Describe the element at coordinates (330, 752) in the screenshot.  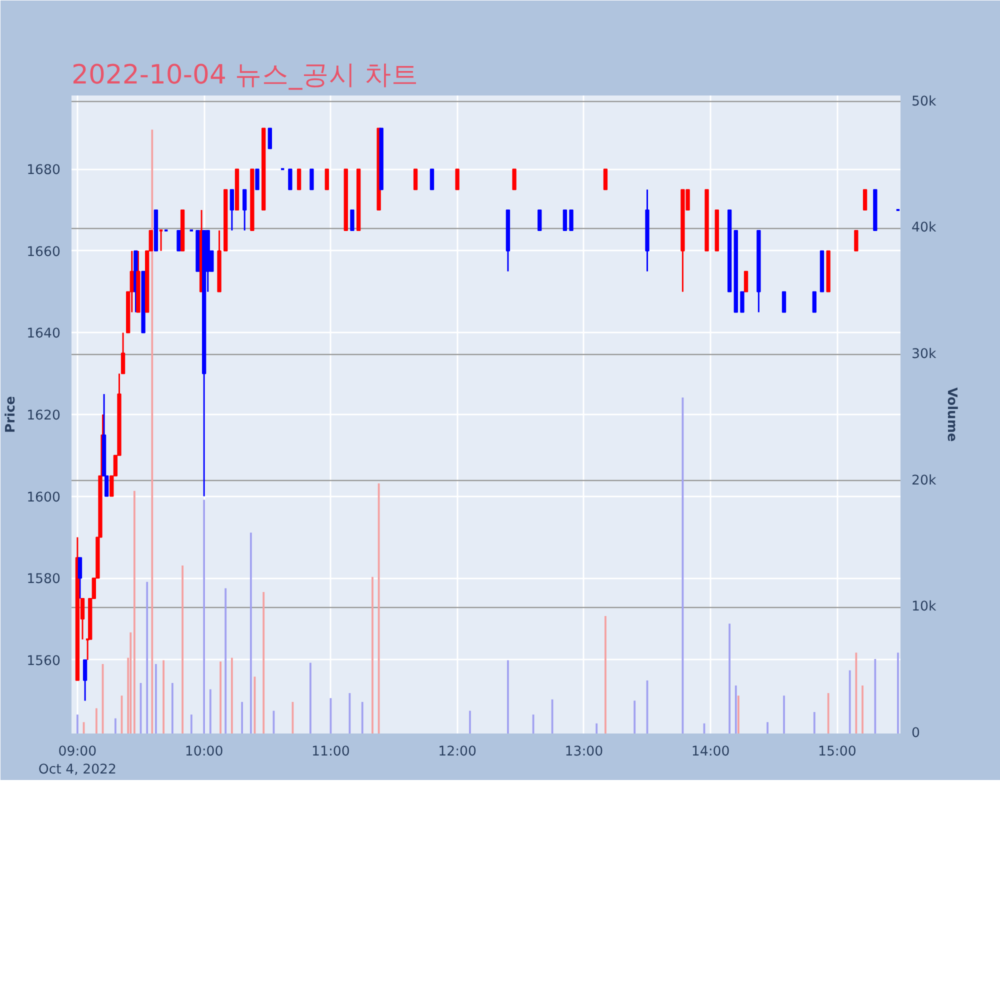
I see `x-tick-label: 11:00` at that location.